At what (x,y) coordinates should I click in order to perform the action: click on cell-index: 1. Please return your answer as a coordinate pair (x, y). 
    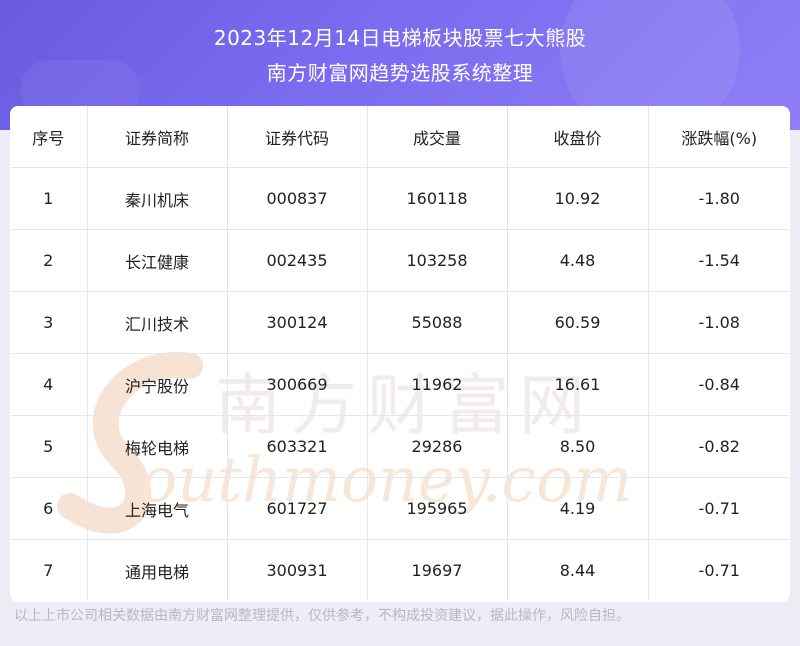
    Looking at the image, I should click on (49, 198).